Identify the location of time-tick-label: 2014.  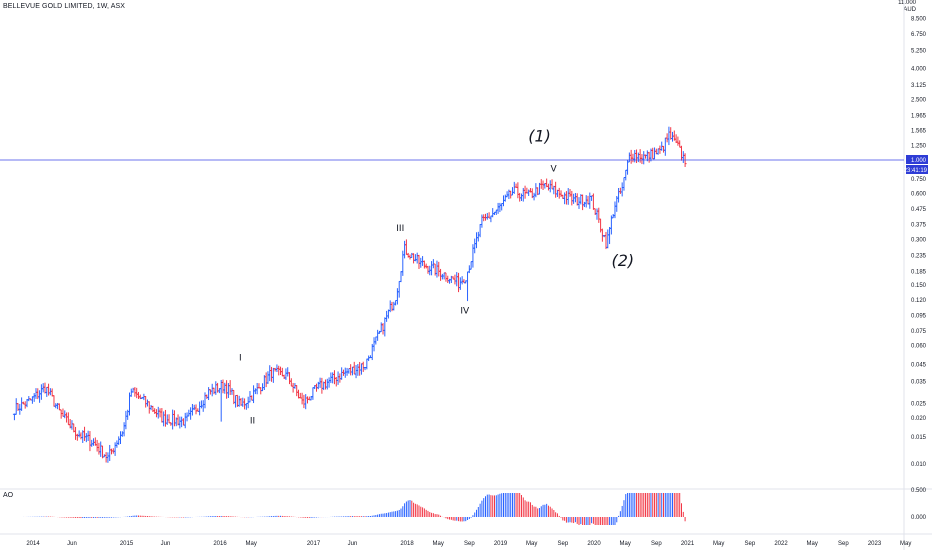
(33, 544).